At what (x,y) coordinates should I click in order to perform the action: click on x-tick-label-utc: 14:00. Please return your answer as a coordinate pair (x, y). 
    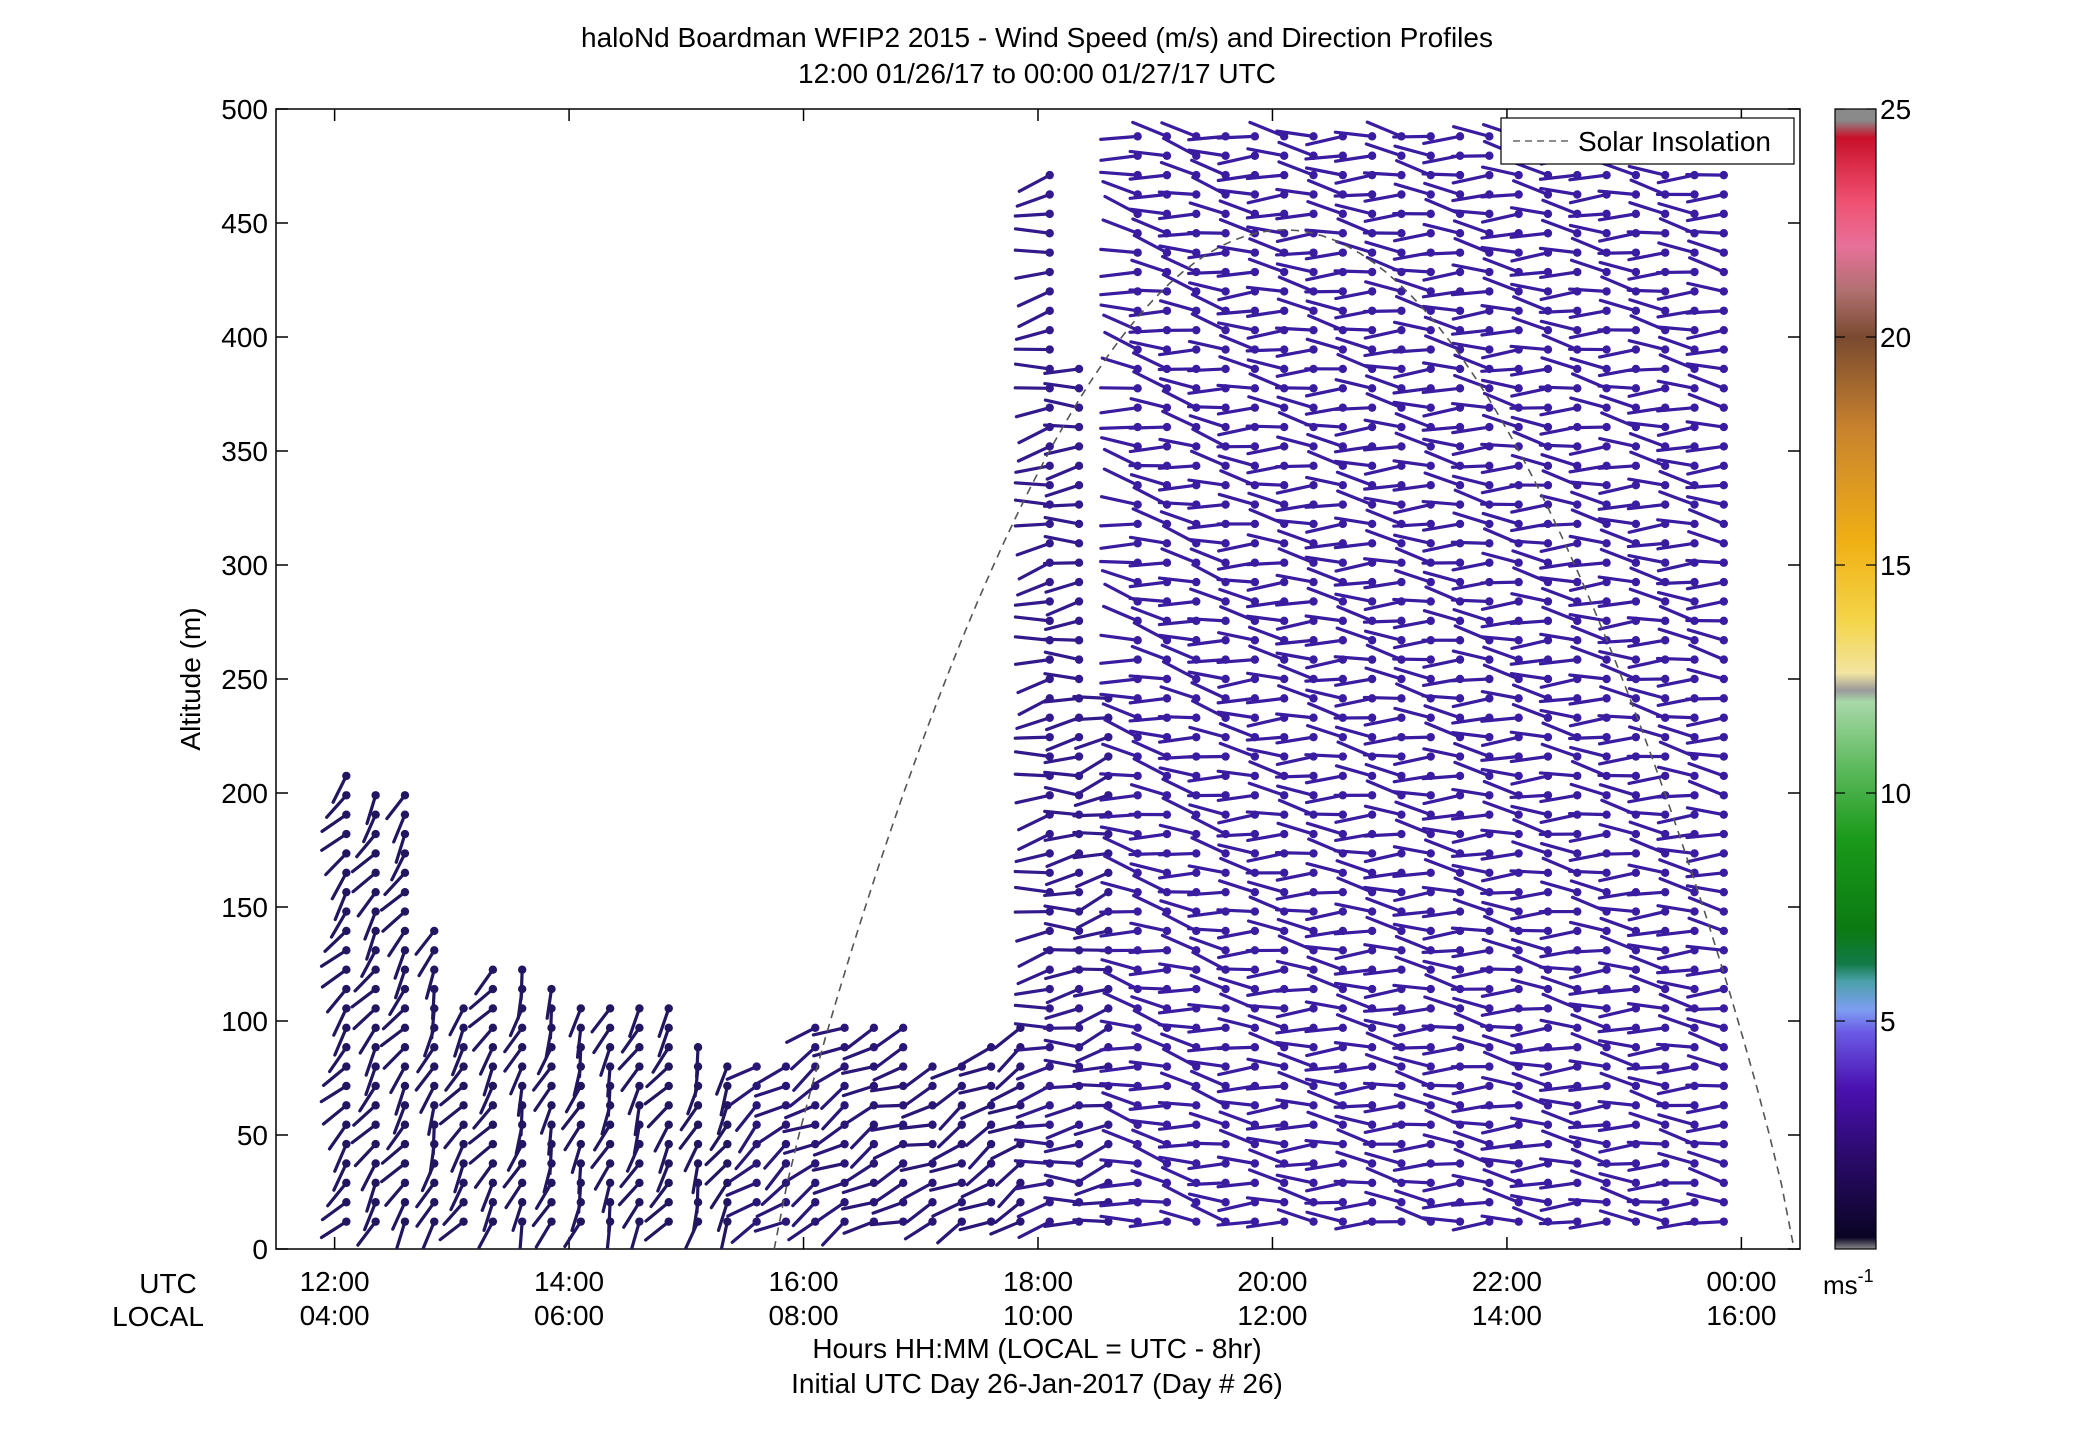
    Looking at the image, I should click on (569, 1281).